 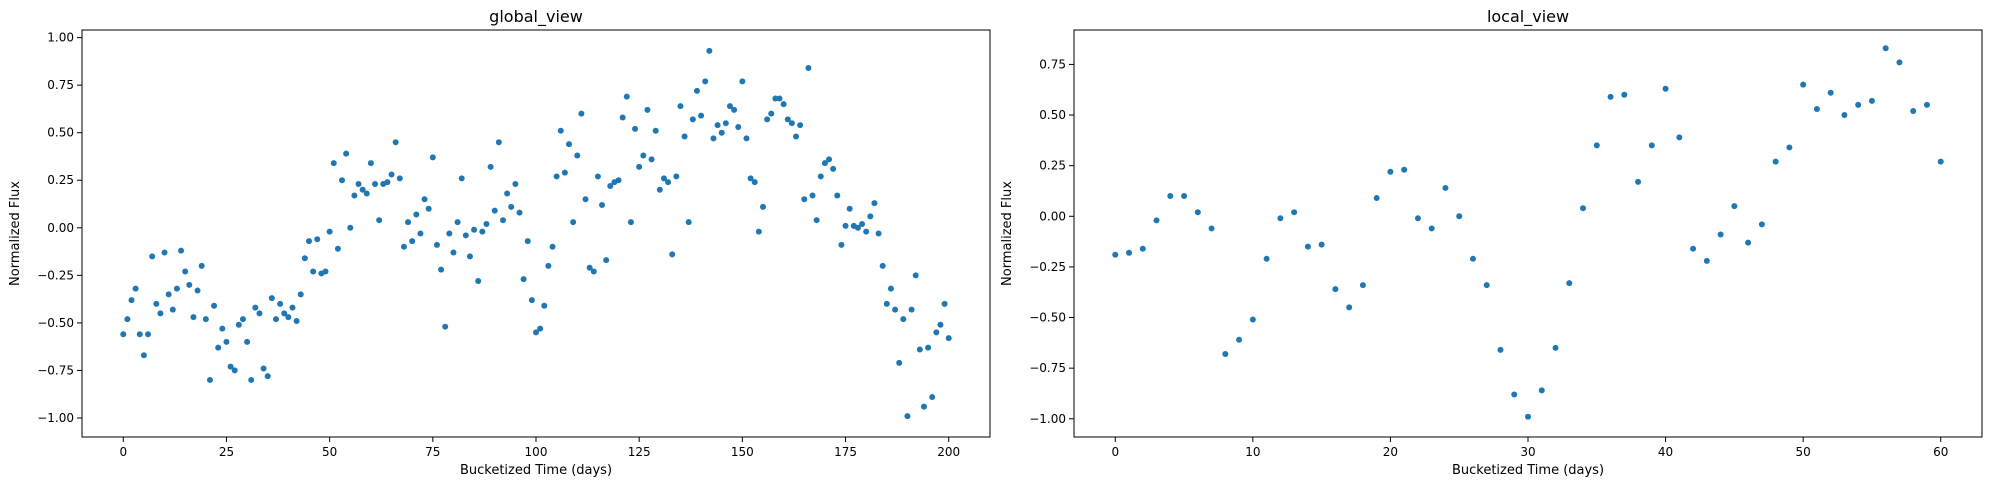 What do you see at coordinates (1252, 452) in the screenshot?
I see `x-tick-label: 10` at bounding box center [1252, 452].